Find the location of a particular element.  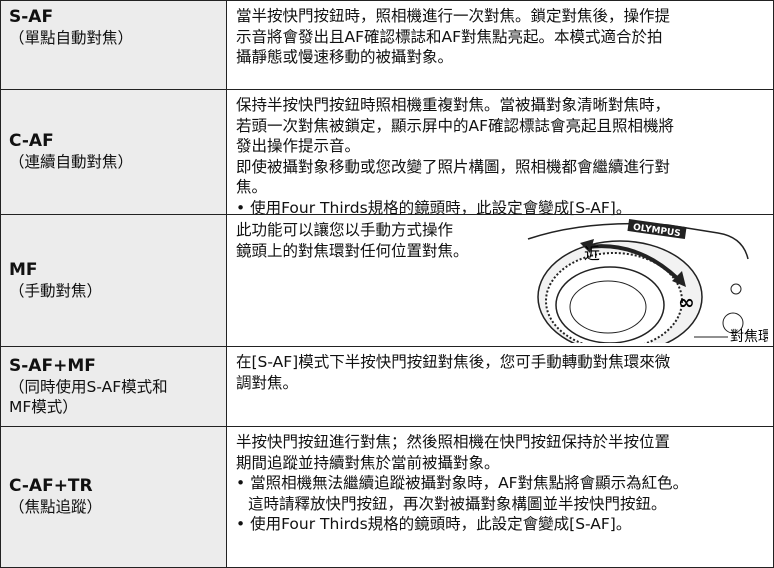

mode-cell: S-AF （單點自動對焦） is located at coordinates (114, 45).